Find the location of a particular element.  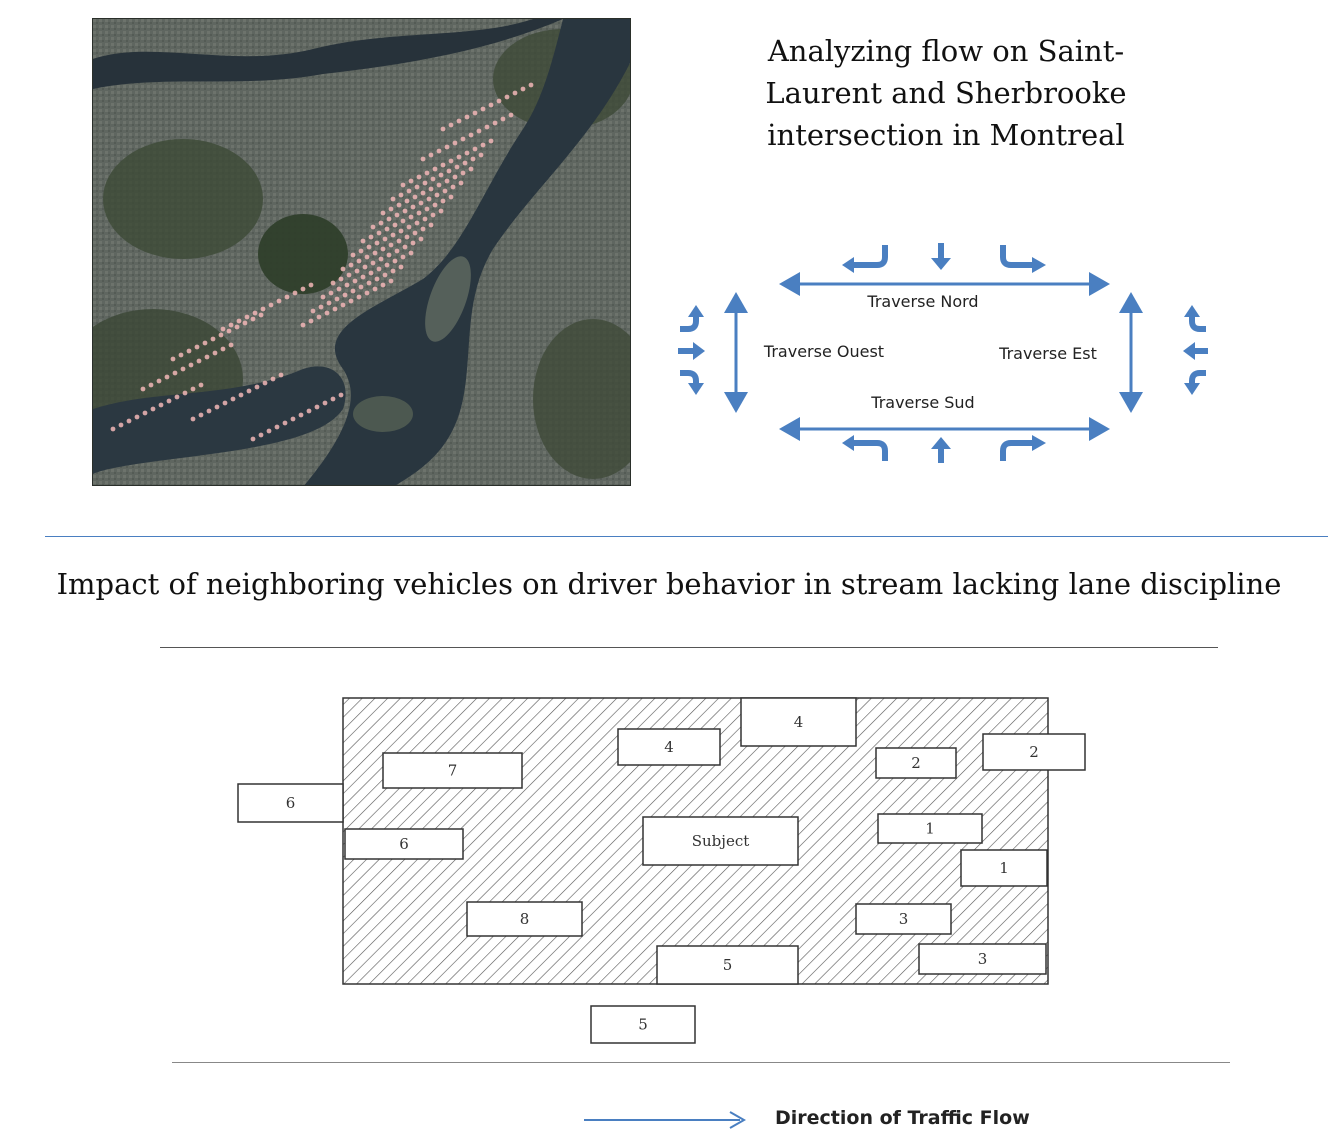

north-left-turn-arrow is located at coordinates (865, 259).